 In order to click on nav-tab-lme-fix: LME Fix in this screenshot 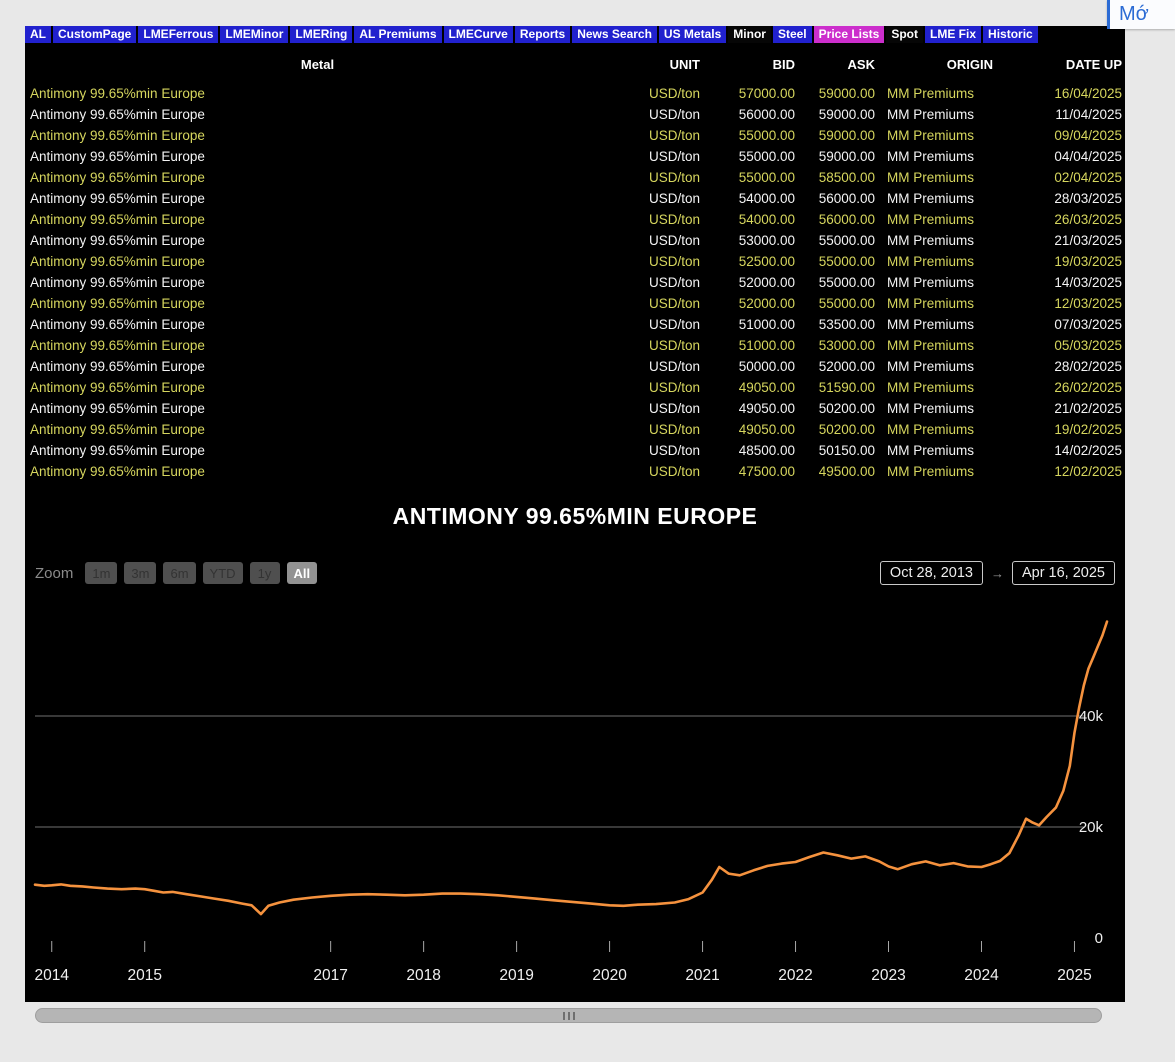, I will do `click(953, 34)`.